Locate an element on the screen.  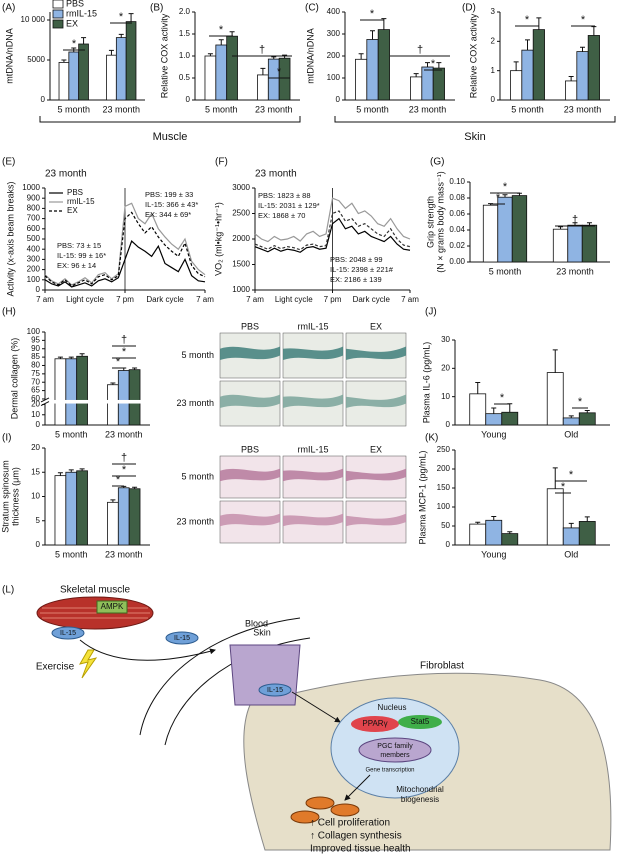
panel-label: (F) is located at coordinates (221, 162).